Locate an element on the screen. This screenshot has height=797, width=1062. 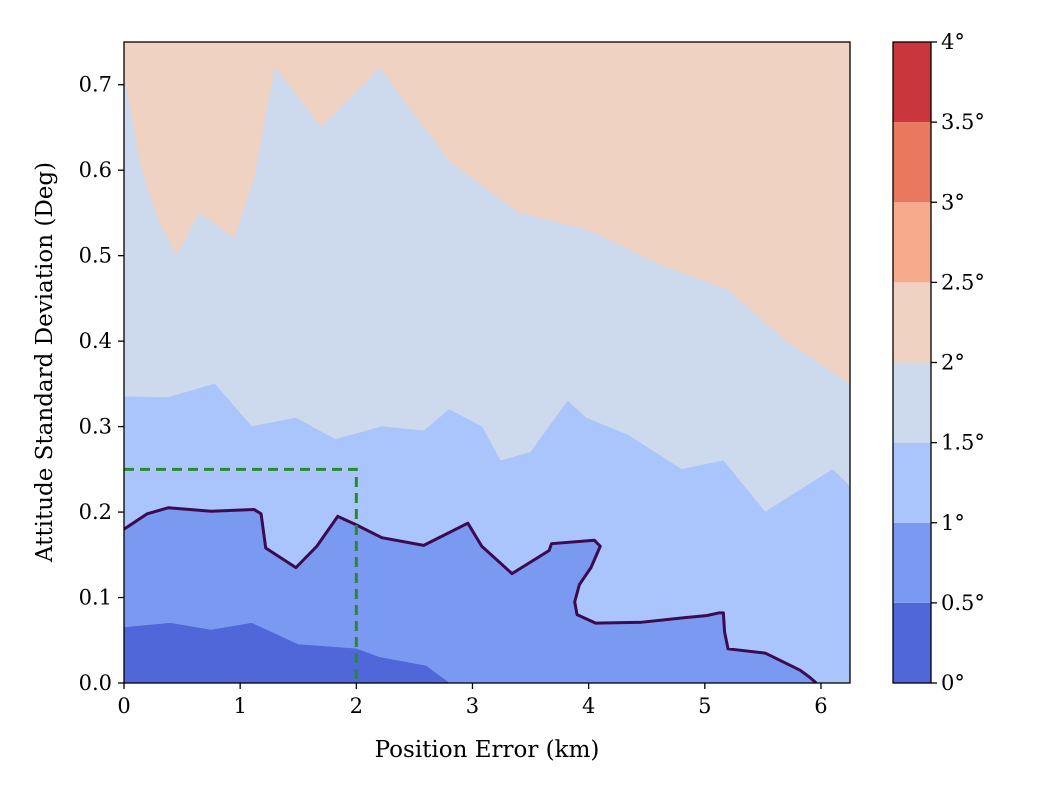
colorbar-tick-label: 0.5° is located at coordinates (963, 603).